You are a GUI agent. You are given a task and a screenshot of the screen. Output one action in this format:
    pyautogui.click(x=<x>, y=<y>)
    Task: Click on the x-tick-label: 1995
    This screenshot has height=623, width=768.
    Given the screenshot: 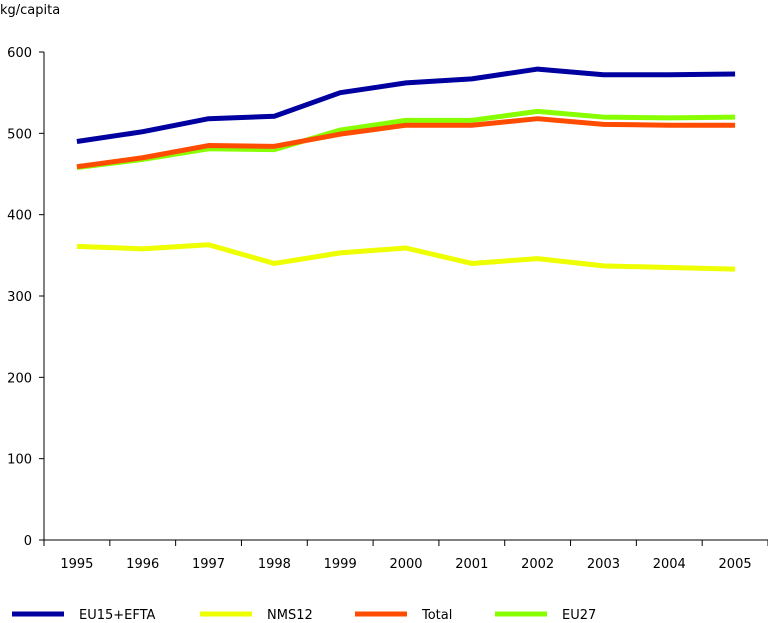 What is the action you would take?
    pyautogui.click(x=76, y=564)
    